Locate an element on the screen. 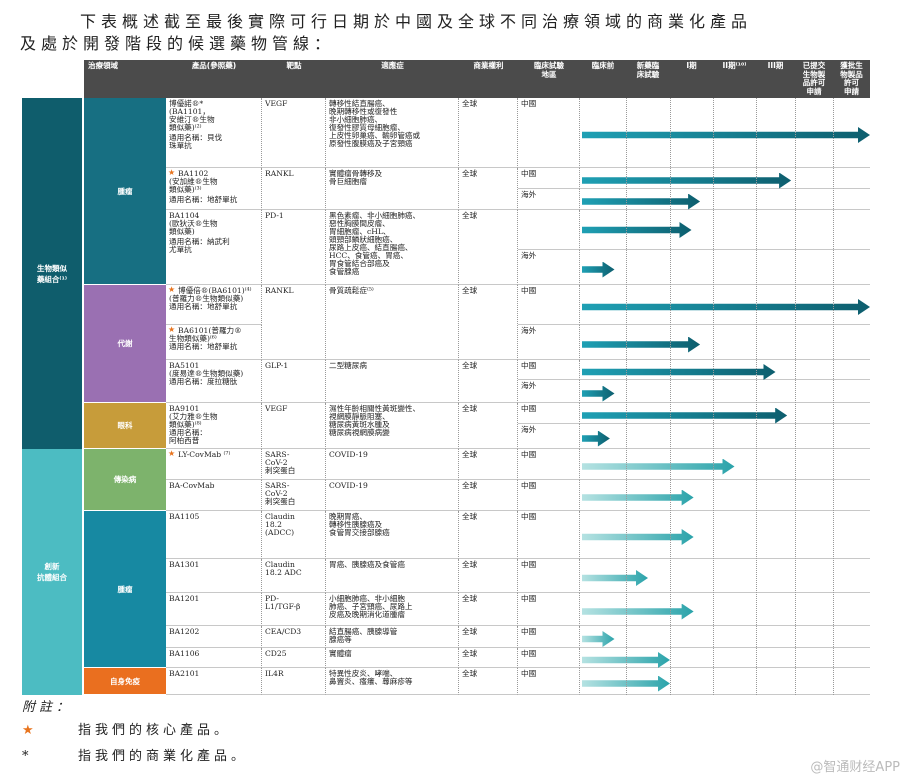 This screenshot has height=779, width=908. indication: 晚期胃癌、 轉移性胰腺癌及 食管胃交接部腺癌 is located at coordinates (392, 535).